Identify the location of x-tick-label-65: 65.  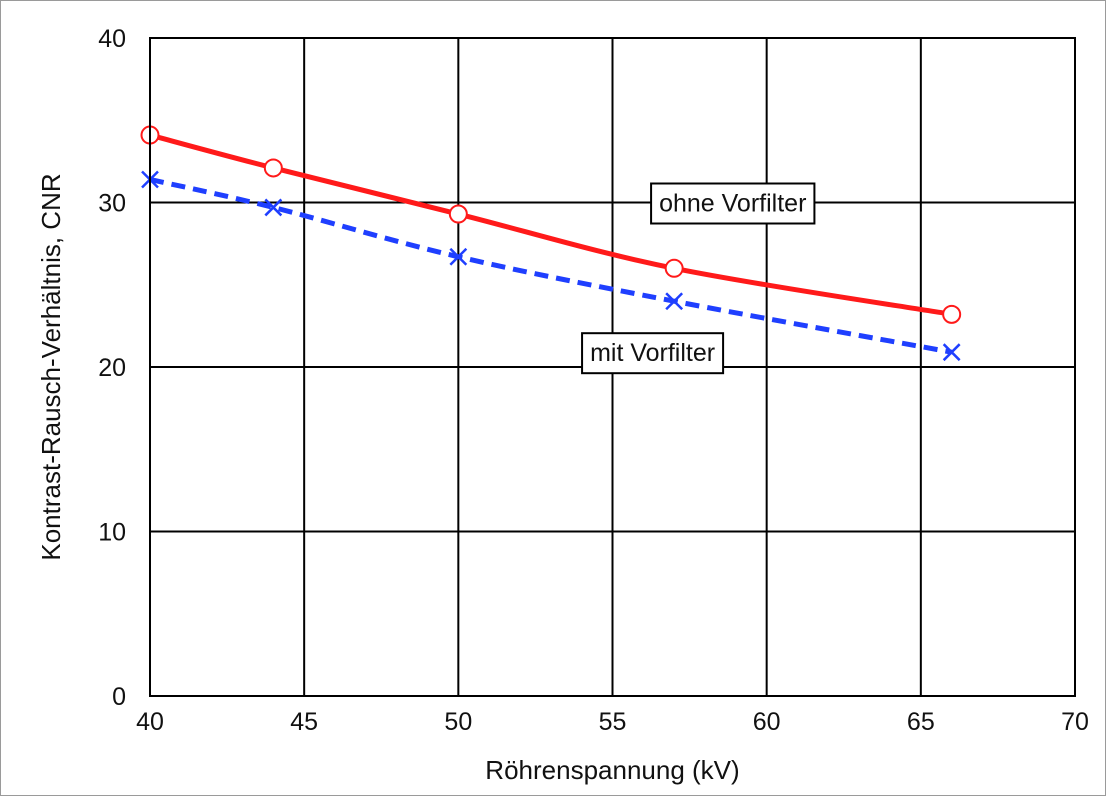
(921, 722).